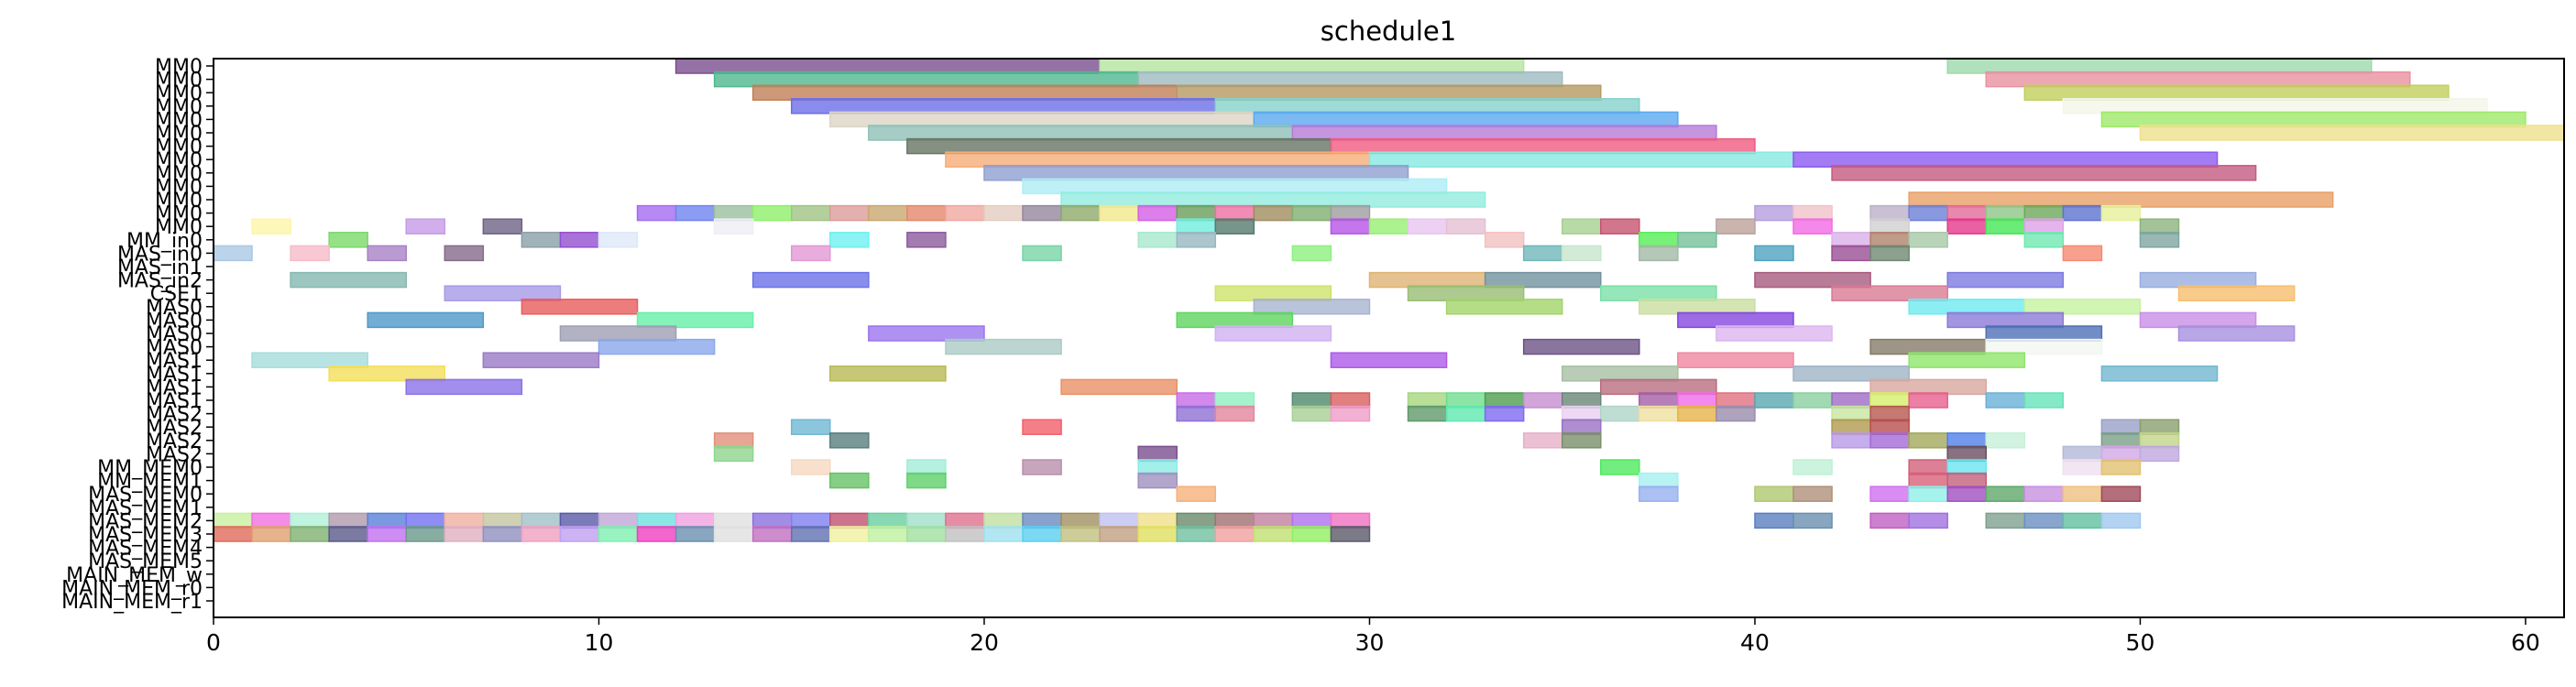  What do you see at coordinates (164, 242) in the screenshot?
I see `y-tick-label: MM_in0` at bounding box center [164, 242].